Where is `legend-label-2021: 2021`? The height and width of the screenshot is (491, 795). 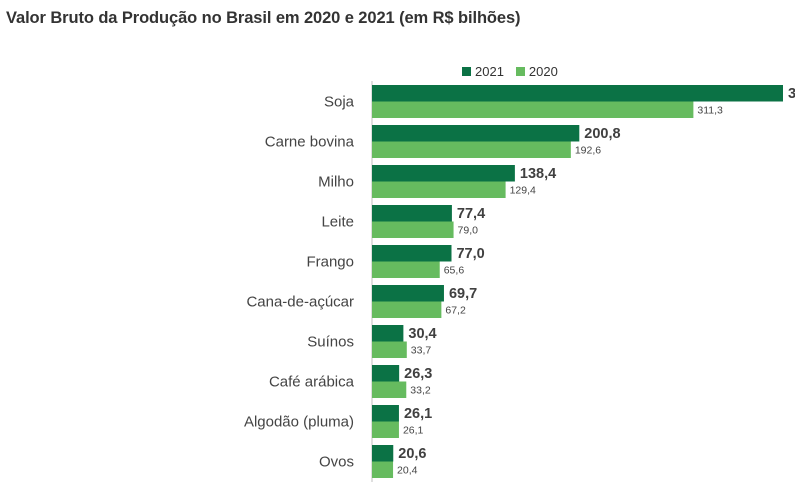
legend-label-2021: 2021 is located at coordinates (489, 71).